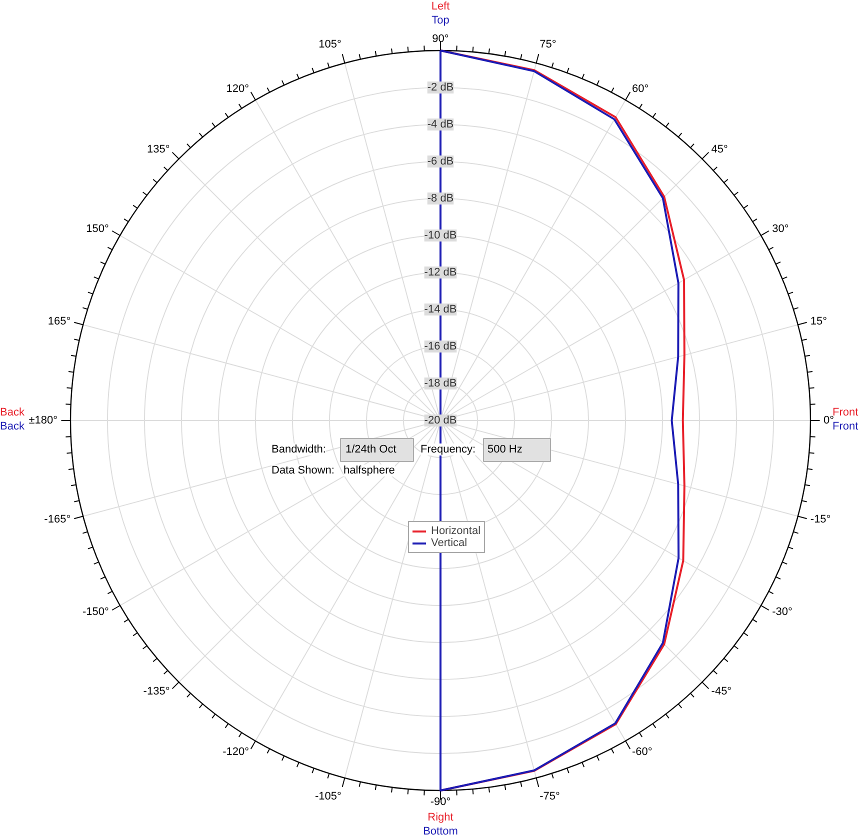 The width and height of the screenshot is (859, 837). What do you see at coordinates (440, 38) in the screenshot?
I see `spoke-label: 90°` at bounding box center [440, 38].